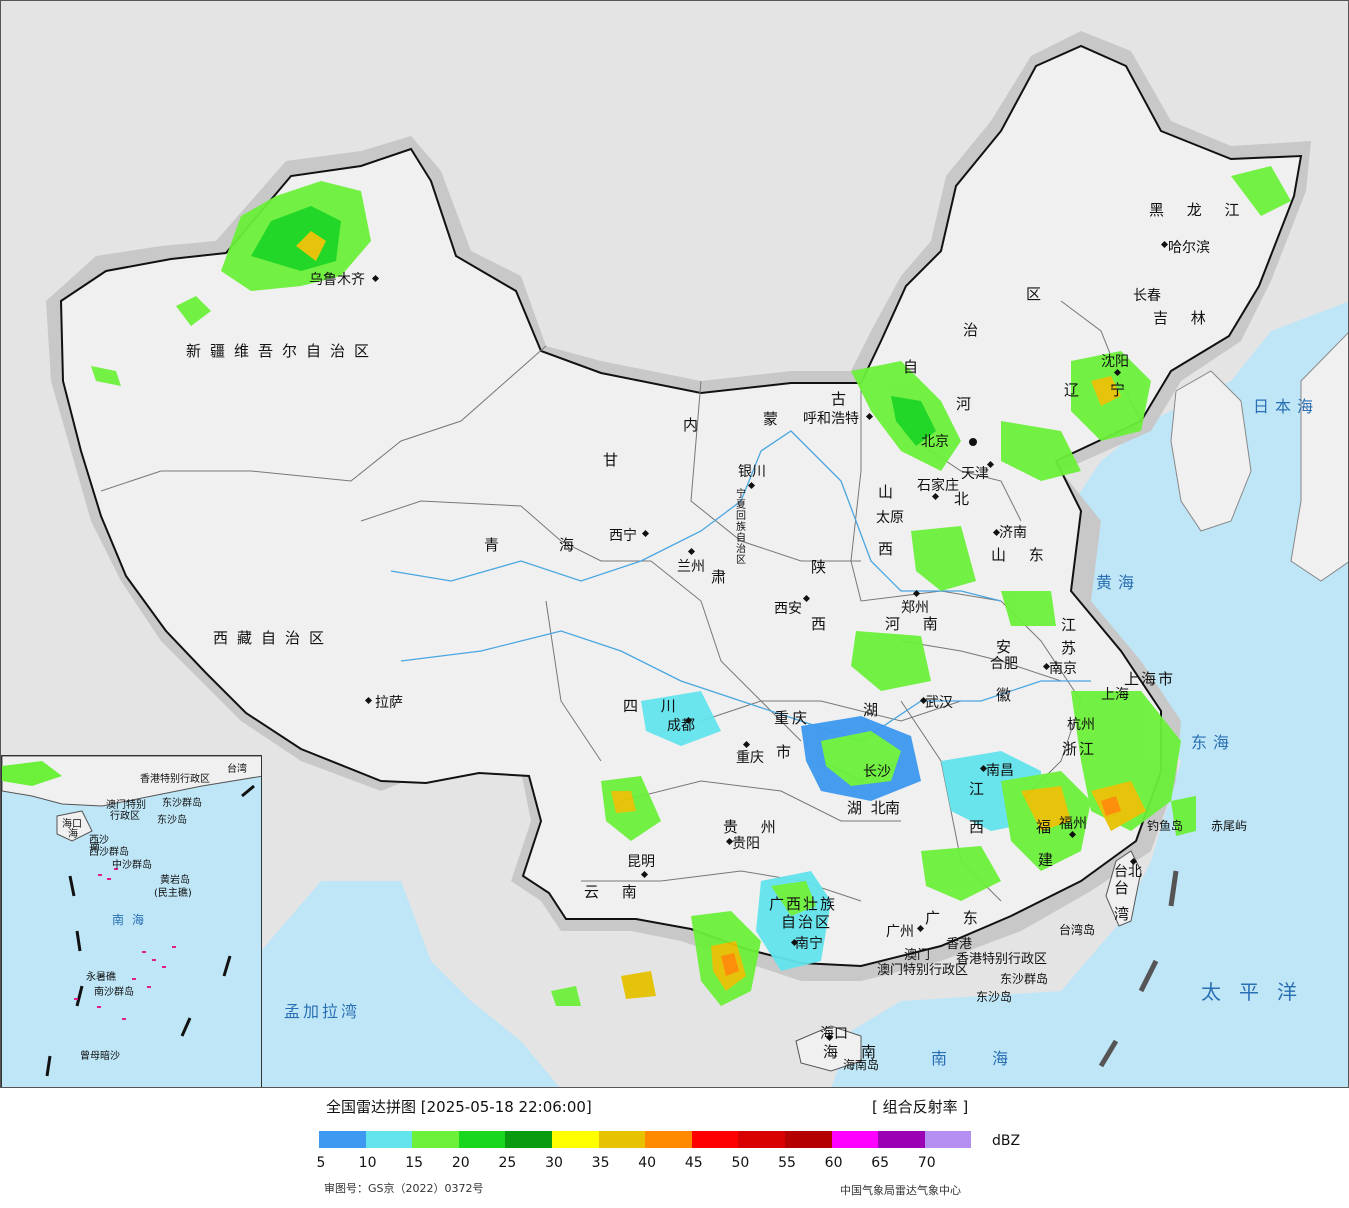 The image size is (1349, 1208). I want to click on sea-japan: 日本海, so click(1286, 406).